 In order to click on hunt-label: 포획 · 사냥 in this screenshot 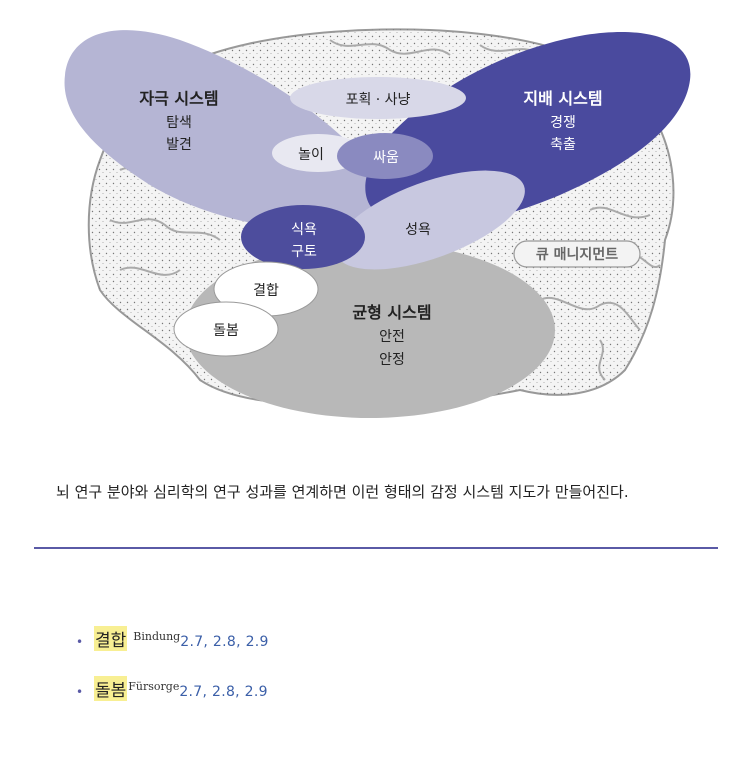, I will do `click(378, 100)`.